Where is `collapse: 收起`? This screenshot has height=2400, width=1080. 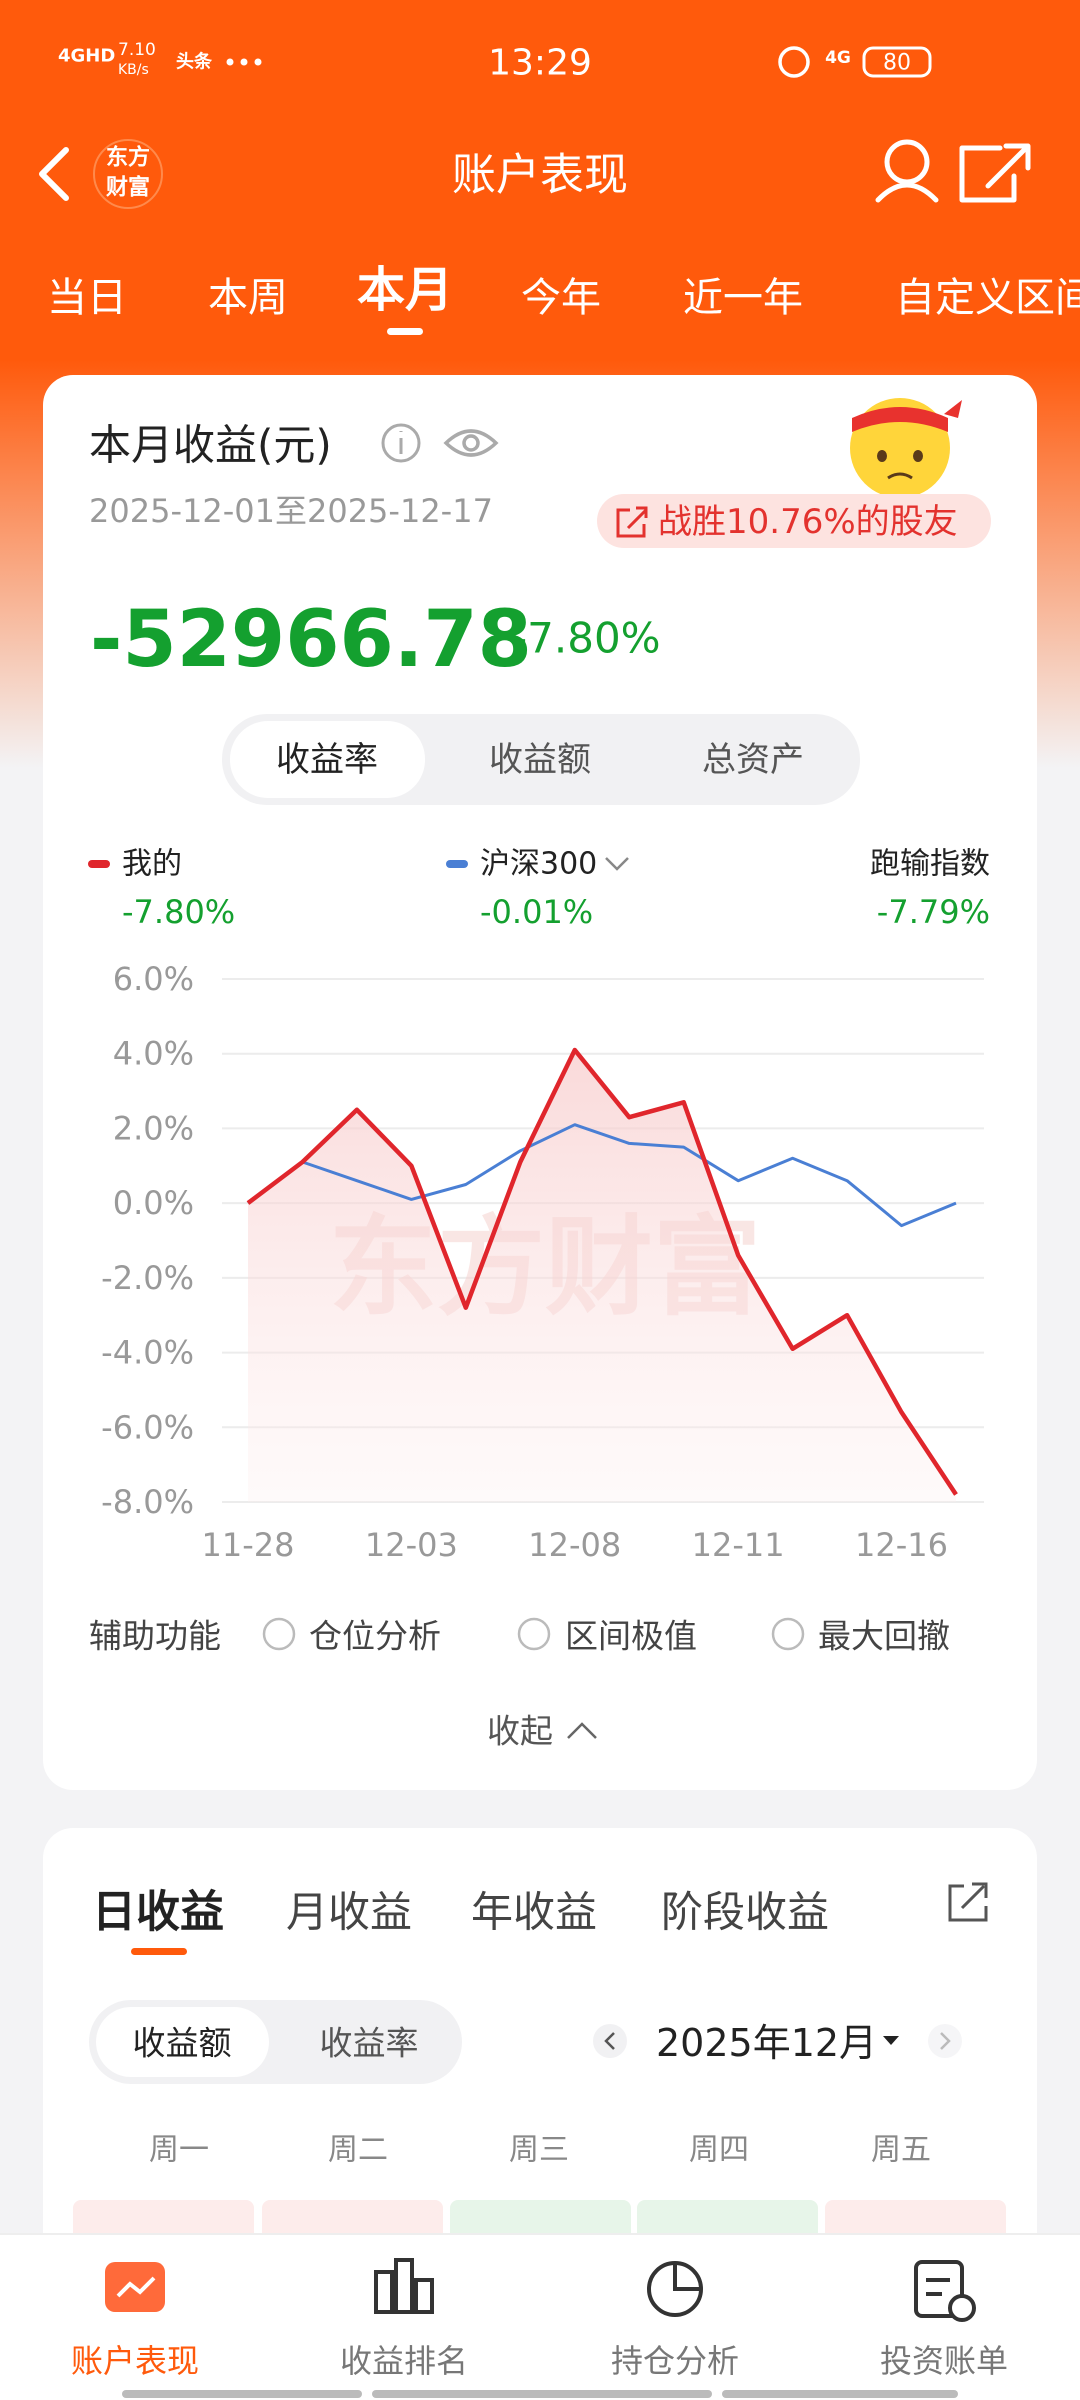
collapse: 收起 is located at coordinates (520, 1731).